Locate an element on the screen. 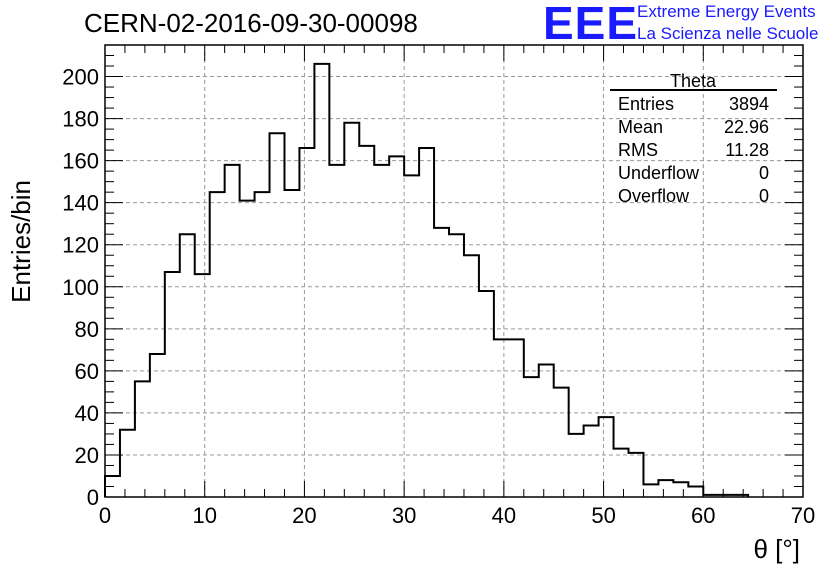 This screenshot has width=836, height=572. x-tick-label: 60 is located at coordinates (703, 515).